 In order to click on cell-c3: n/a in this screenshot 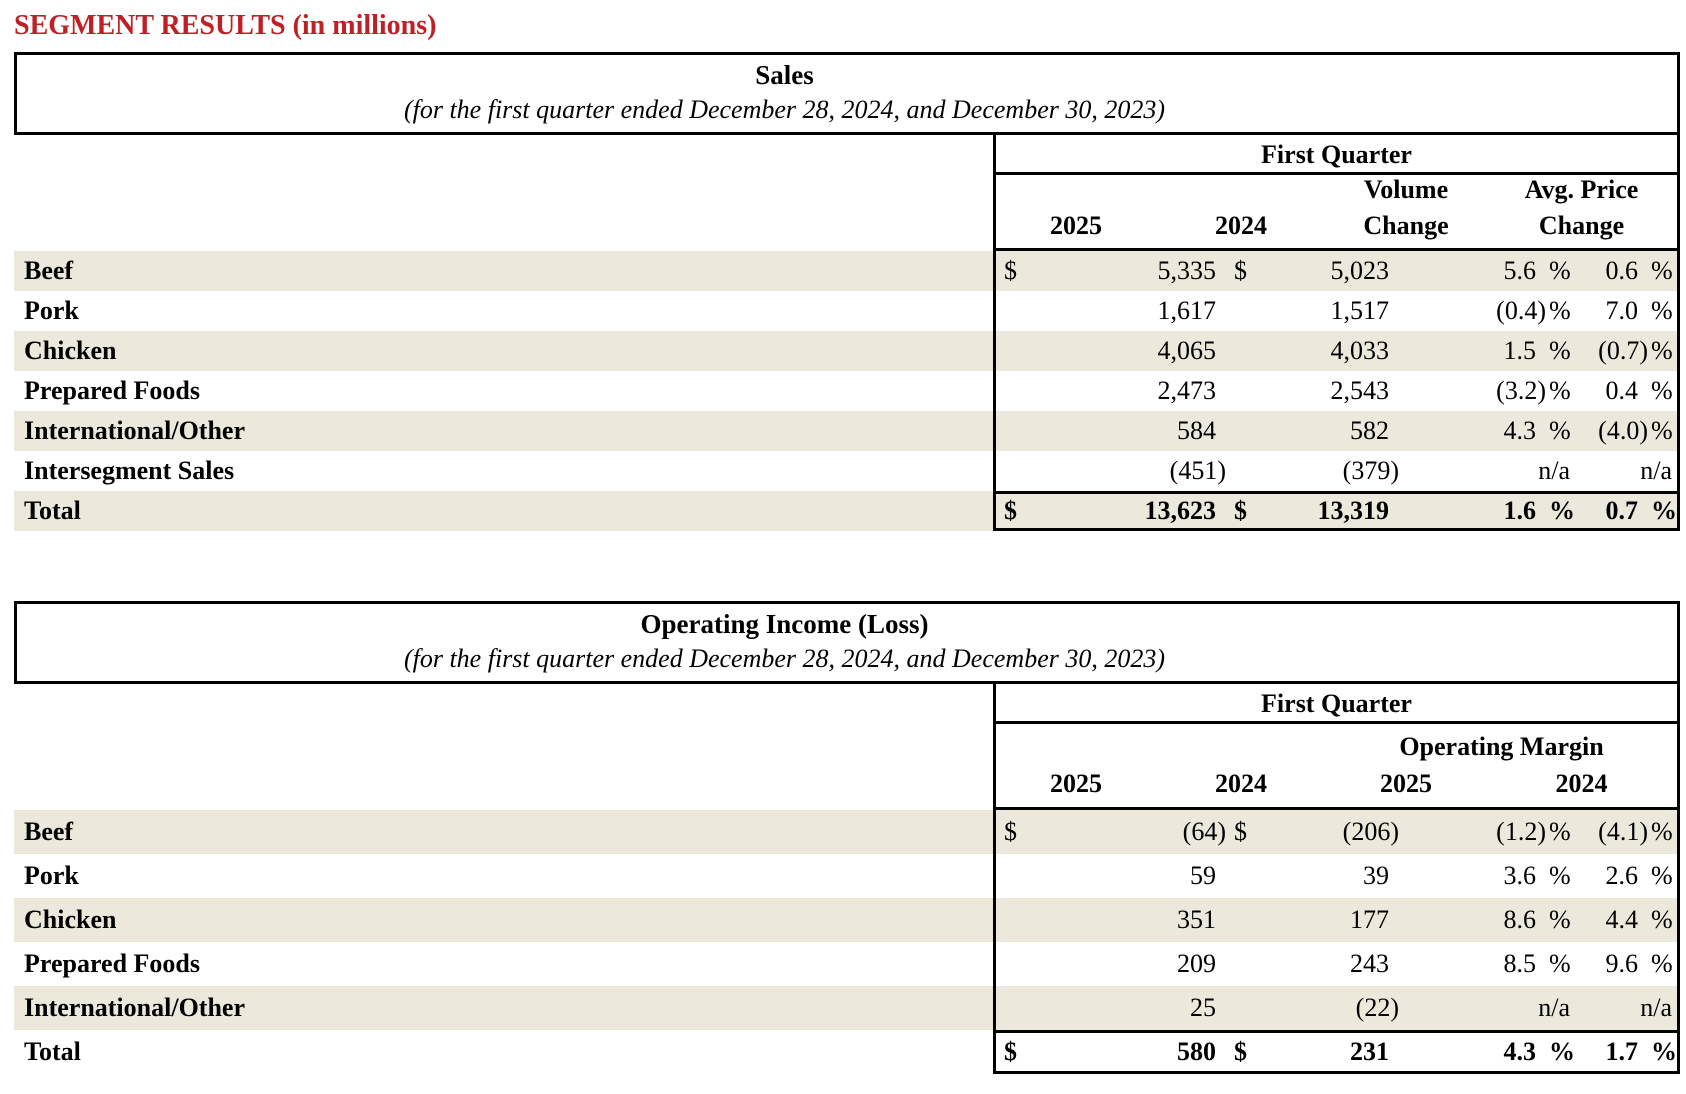, I will do `click(1488, 471)`.